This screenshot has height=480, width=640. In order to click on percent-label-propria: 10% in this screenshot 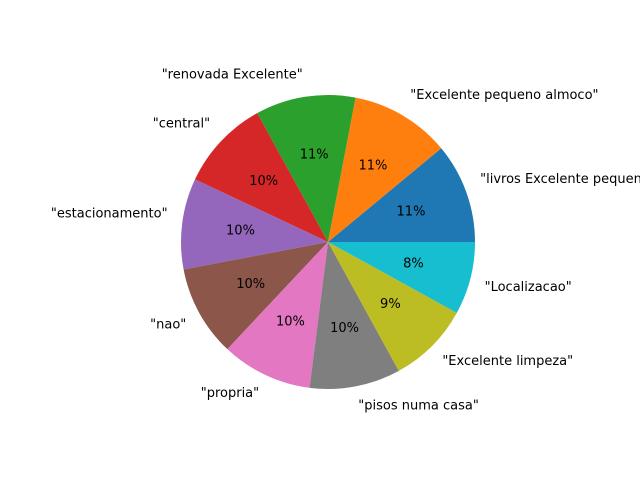, I will do `click(290, 321)`.